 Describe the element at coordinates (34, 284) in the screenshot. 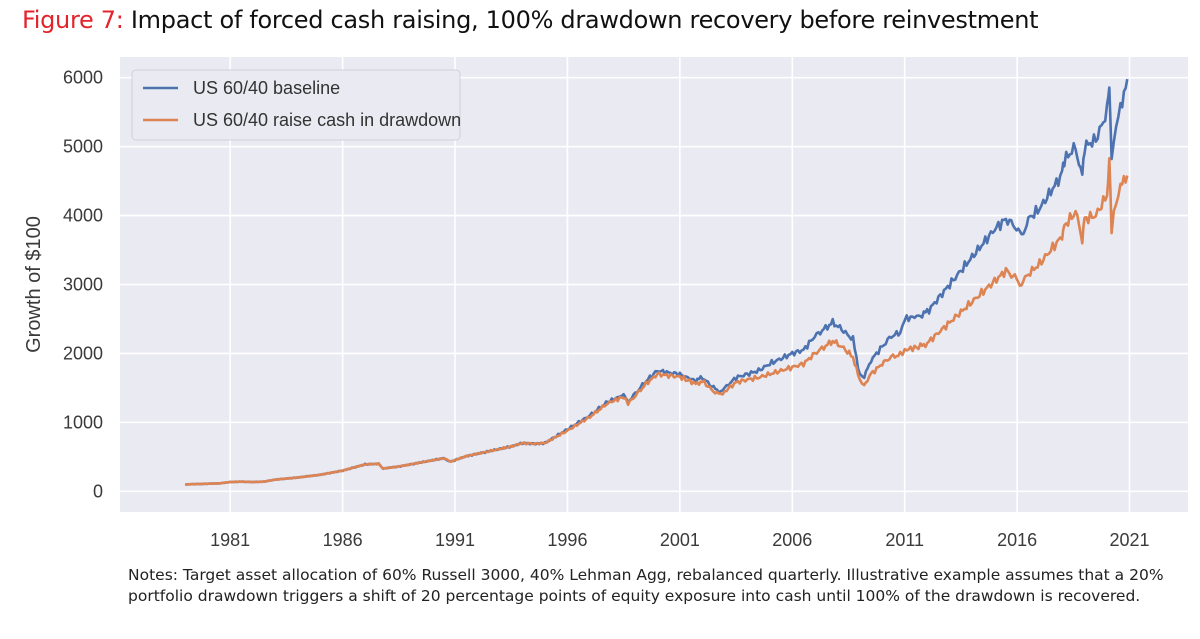

I see `y-axis-label: Growth of $100` at that location.